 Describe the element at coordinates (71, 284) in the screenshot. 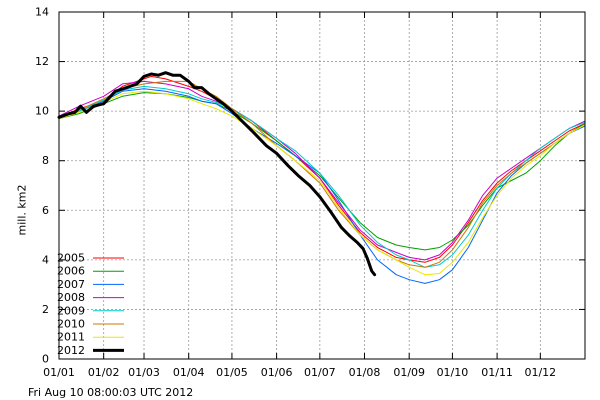

I see `legend-label-2007: 2007` at that location.